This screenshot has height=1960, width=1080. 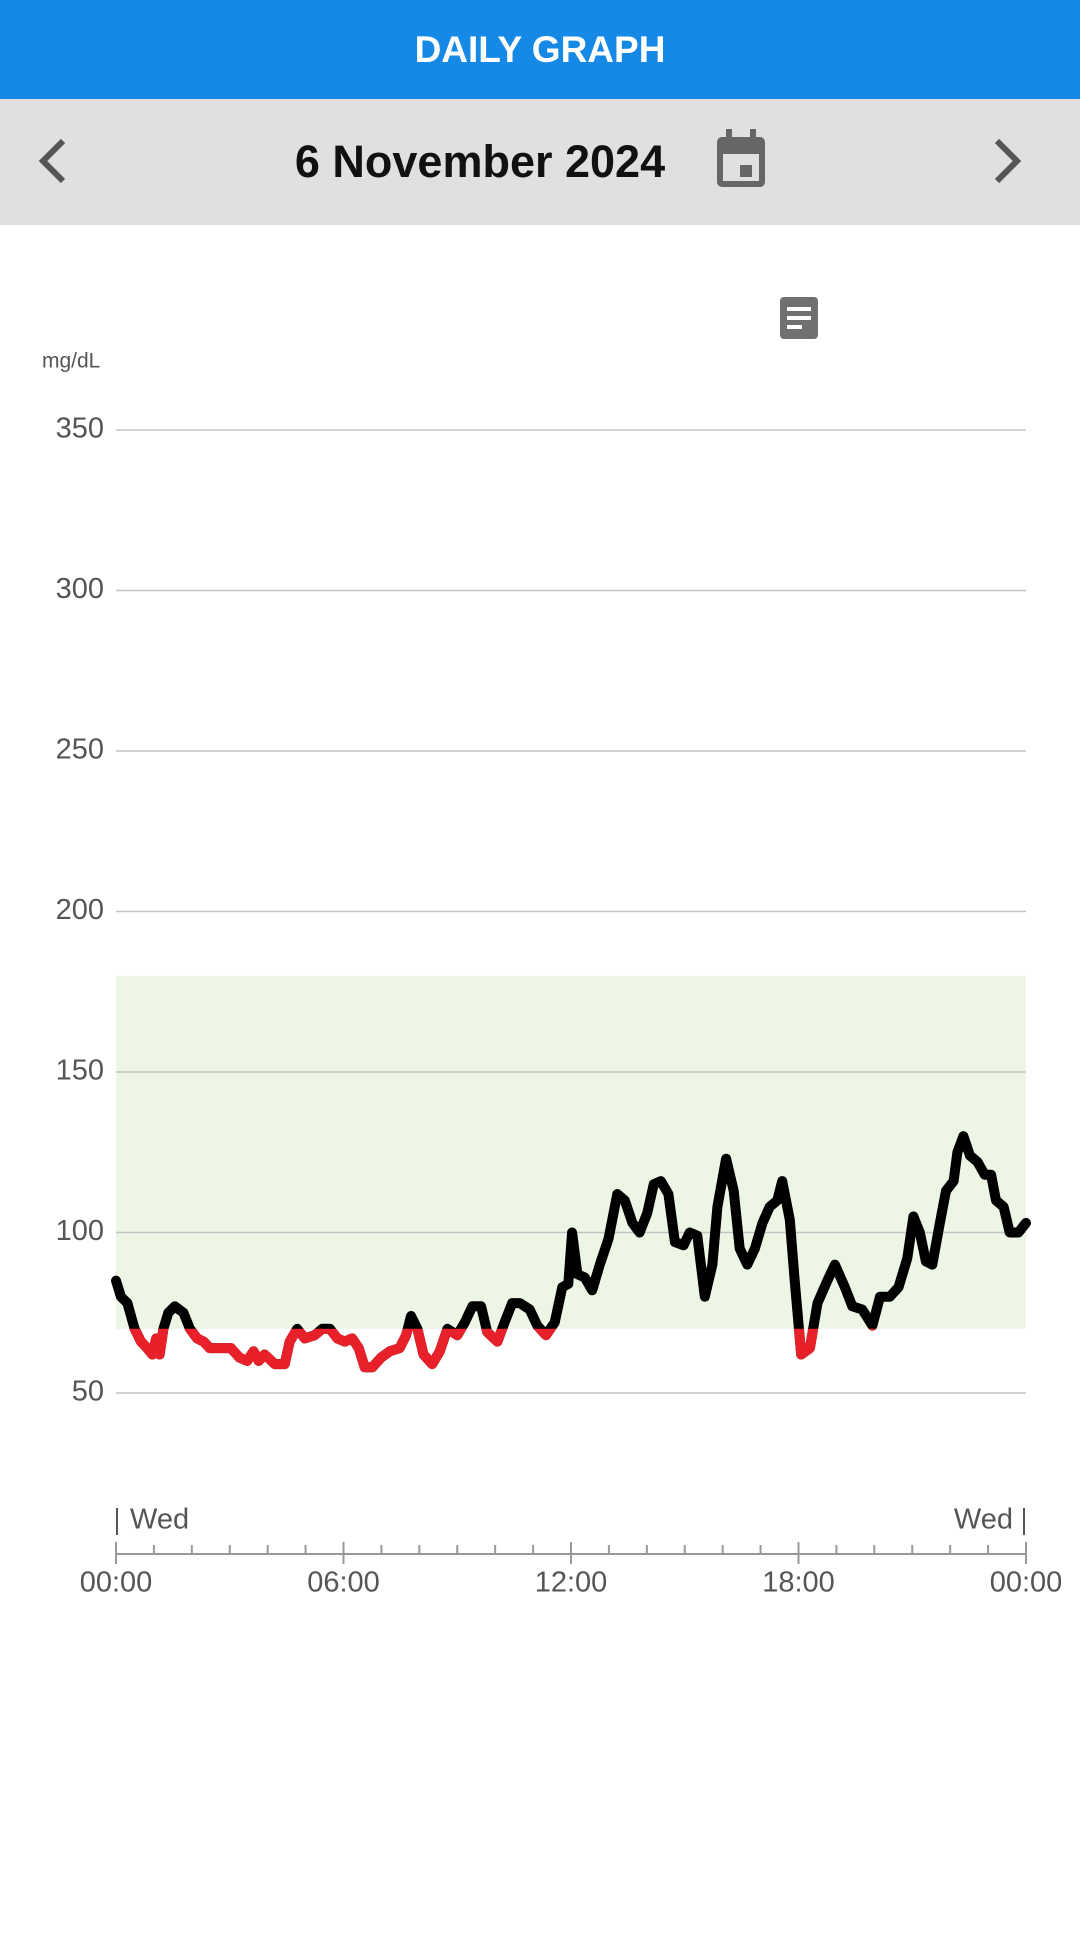 What do you see at coordinates (480, 161) in the screenshot?
I see `date-label: 6 November 2024` at bounding box center [480, 161].